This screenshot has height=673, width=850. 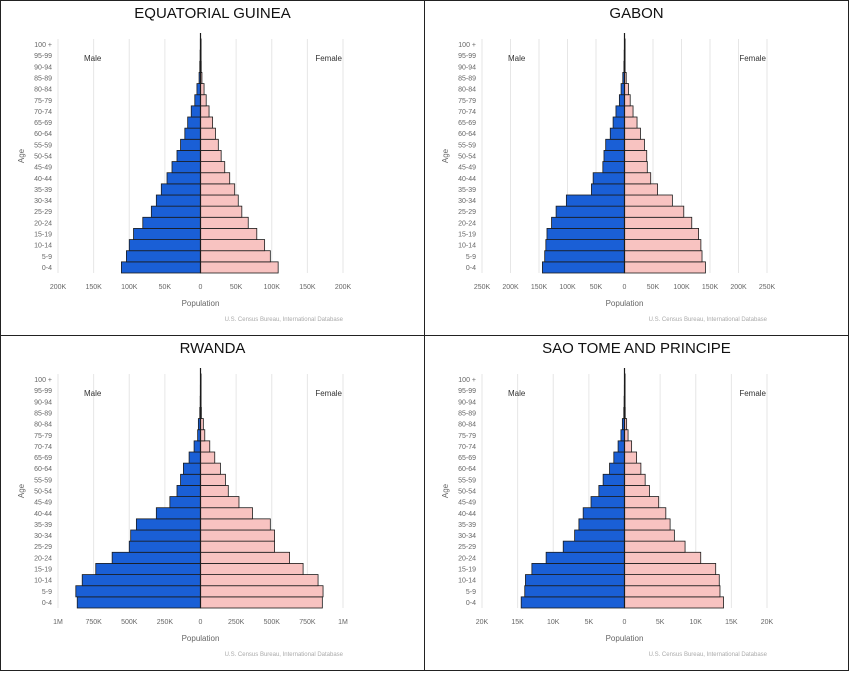 I want to click on x-tick-label: 500K, so click(x=129, y=622).